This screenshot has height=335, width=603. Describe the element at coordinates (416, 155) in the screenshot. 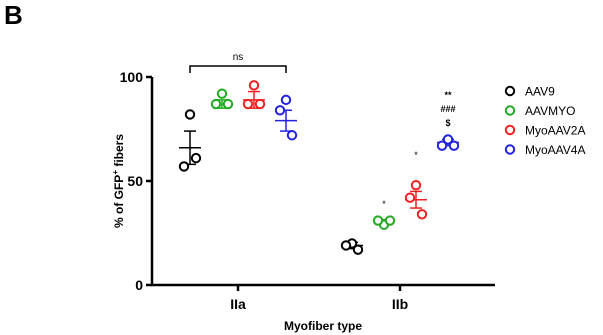

I see `myoaav2a-significance: *` at that location.